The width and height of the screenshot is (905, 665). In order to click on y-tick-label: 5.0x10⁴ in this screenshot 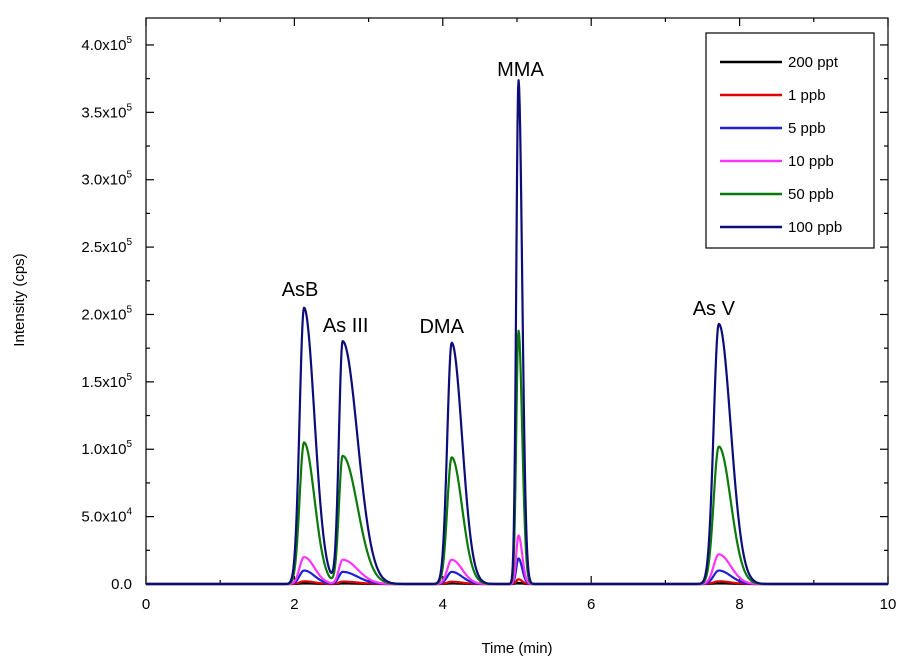, I will do `click(106, 516)`.